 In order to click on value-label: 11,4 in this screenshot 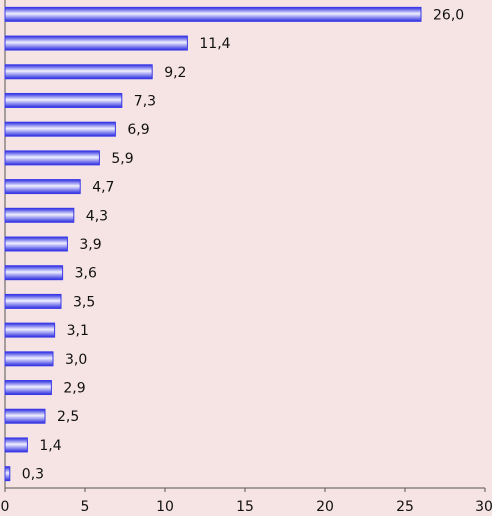, I will do `click(214, 44)`.